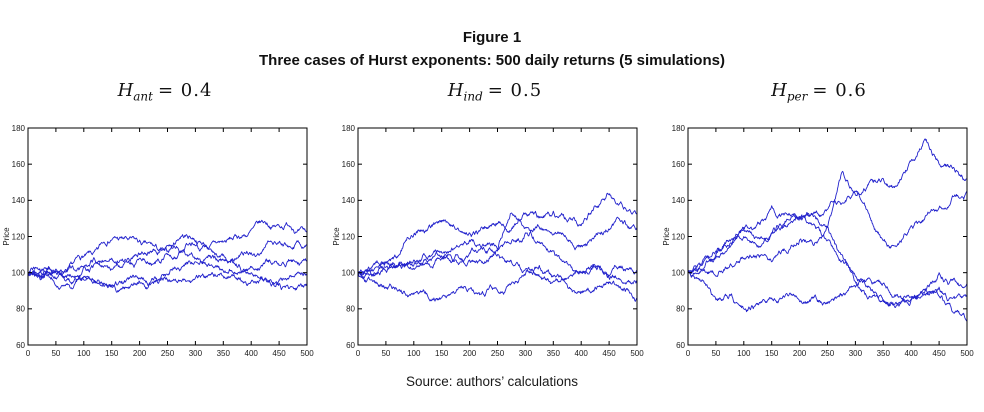 This screenshot has height=412, width=984. What do you see at coordinates (839, 90) in the screenshot?
I see `hurst-value: = 0.6` at bounding box center [839, 90].